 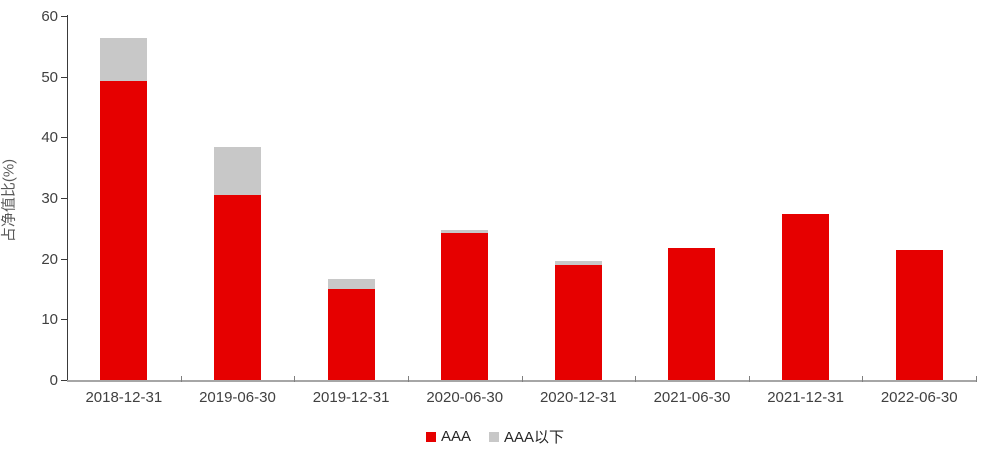 I want to click on legend-swatch-below-aaa, so click(x=494, y=436).